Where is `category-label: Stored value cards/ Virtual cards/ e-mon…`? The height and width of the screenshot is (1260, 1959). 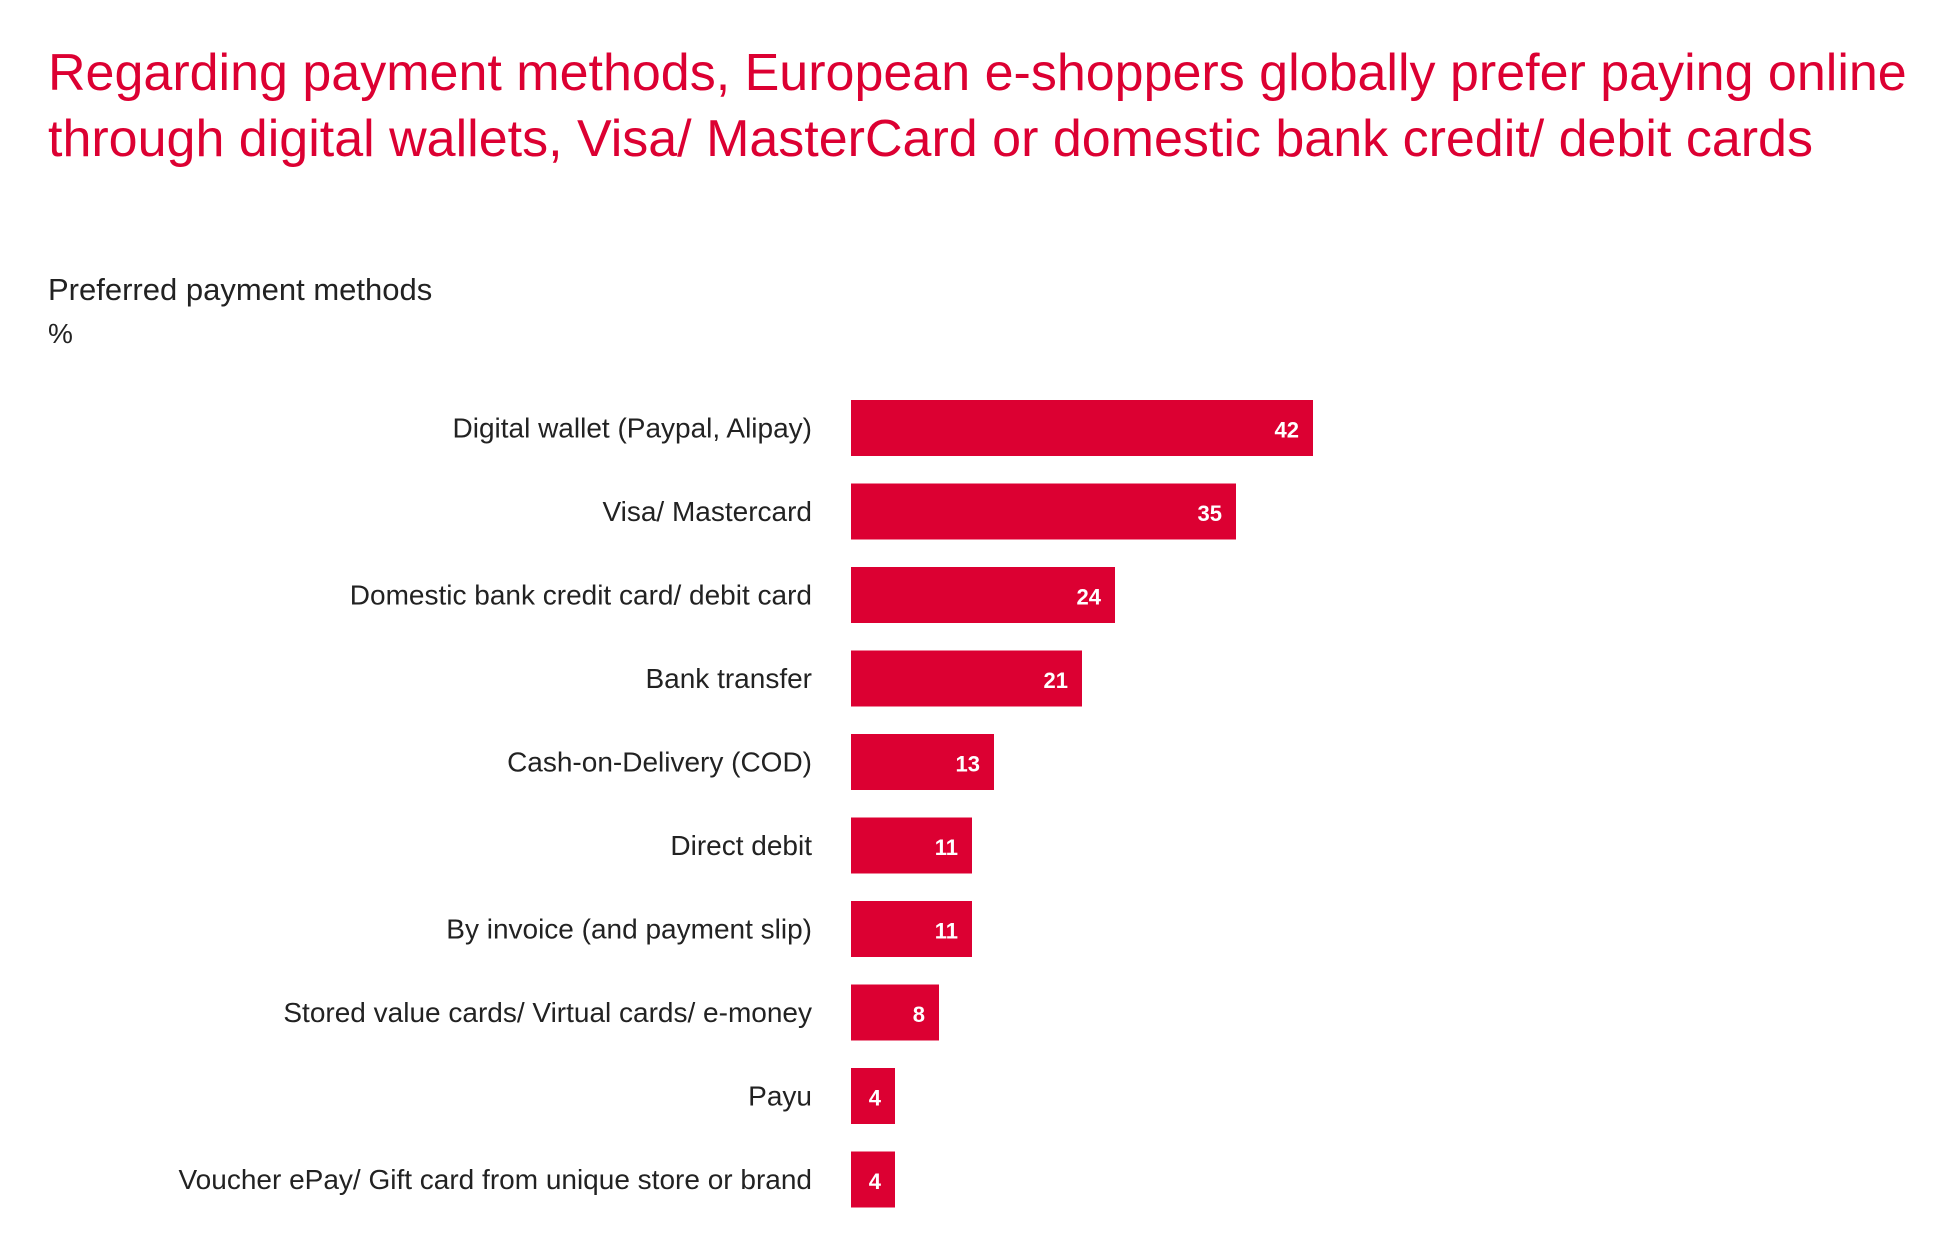 category-label: Stored value cards/ Virtual cards/ e-mon… is located at coordinates (547, 1012).